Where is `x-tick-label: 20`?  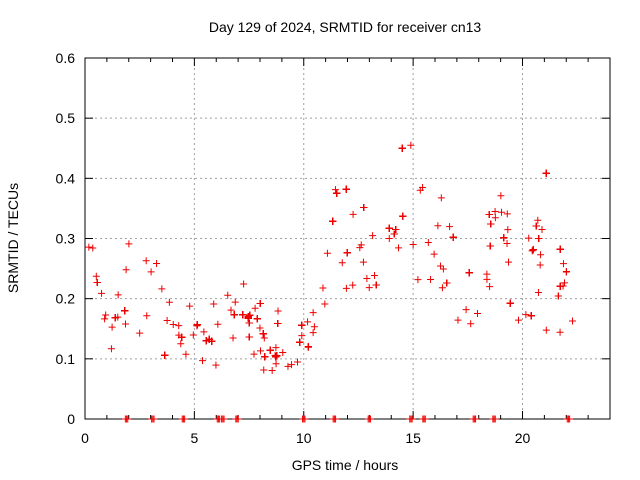 x-tick-label: 20 is located at coordinates (523, 438).